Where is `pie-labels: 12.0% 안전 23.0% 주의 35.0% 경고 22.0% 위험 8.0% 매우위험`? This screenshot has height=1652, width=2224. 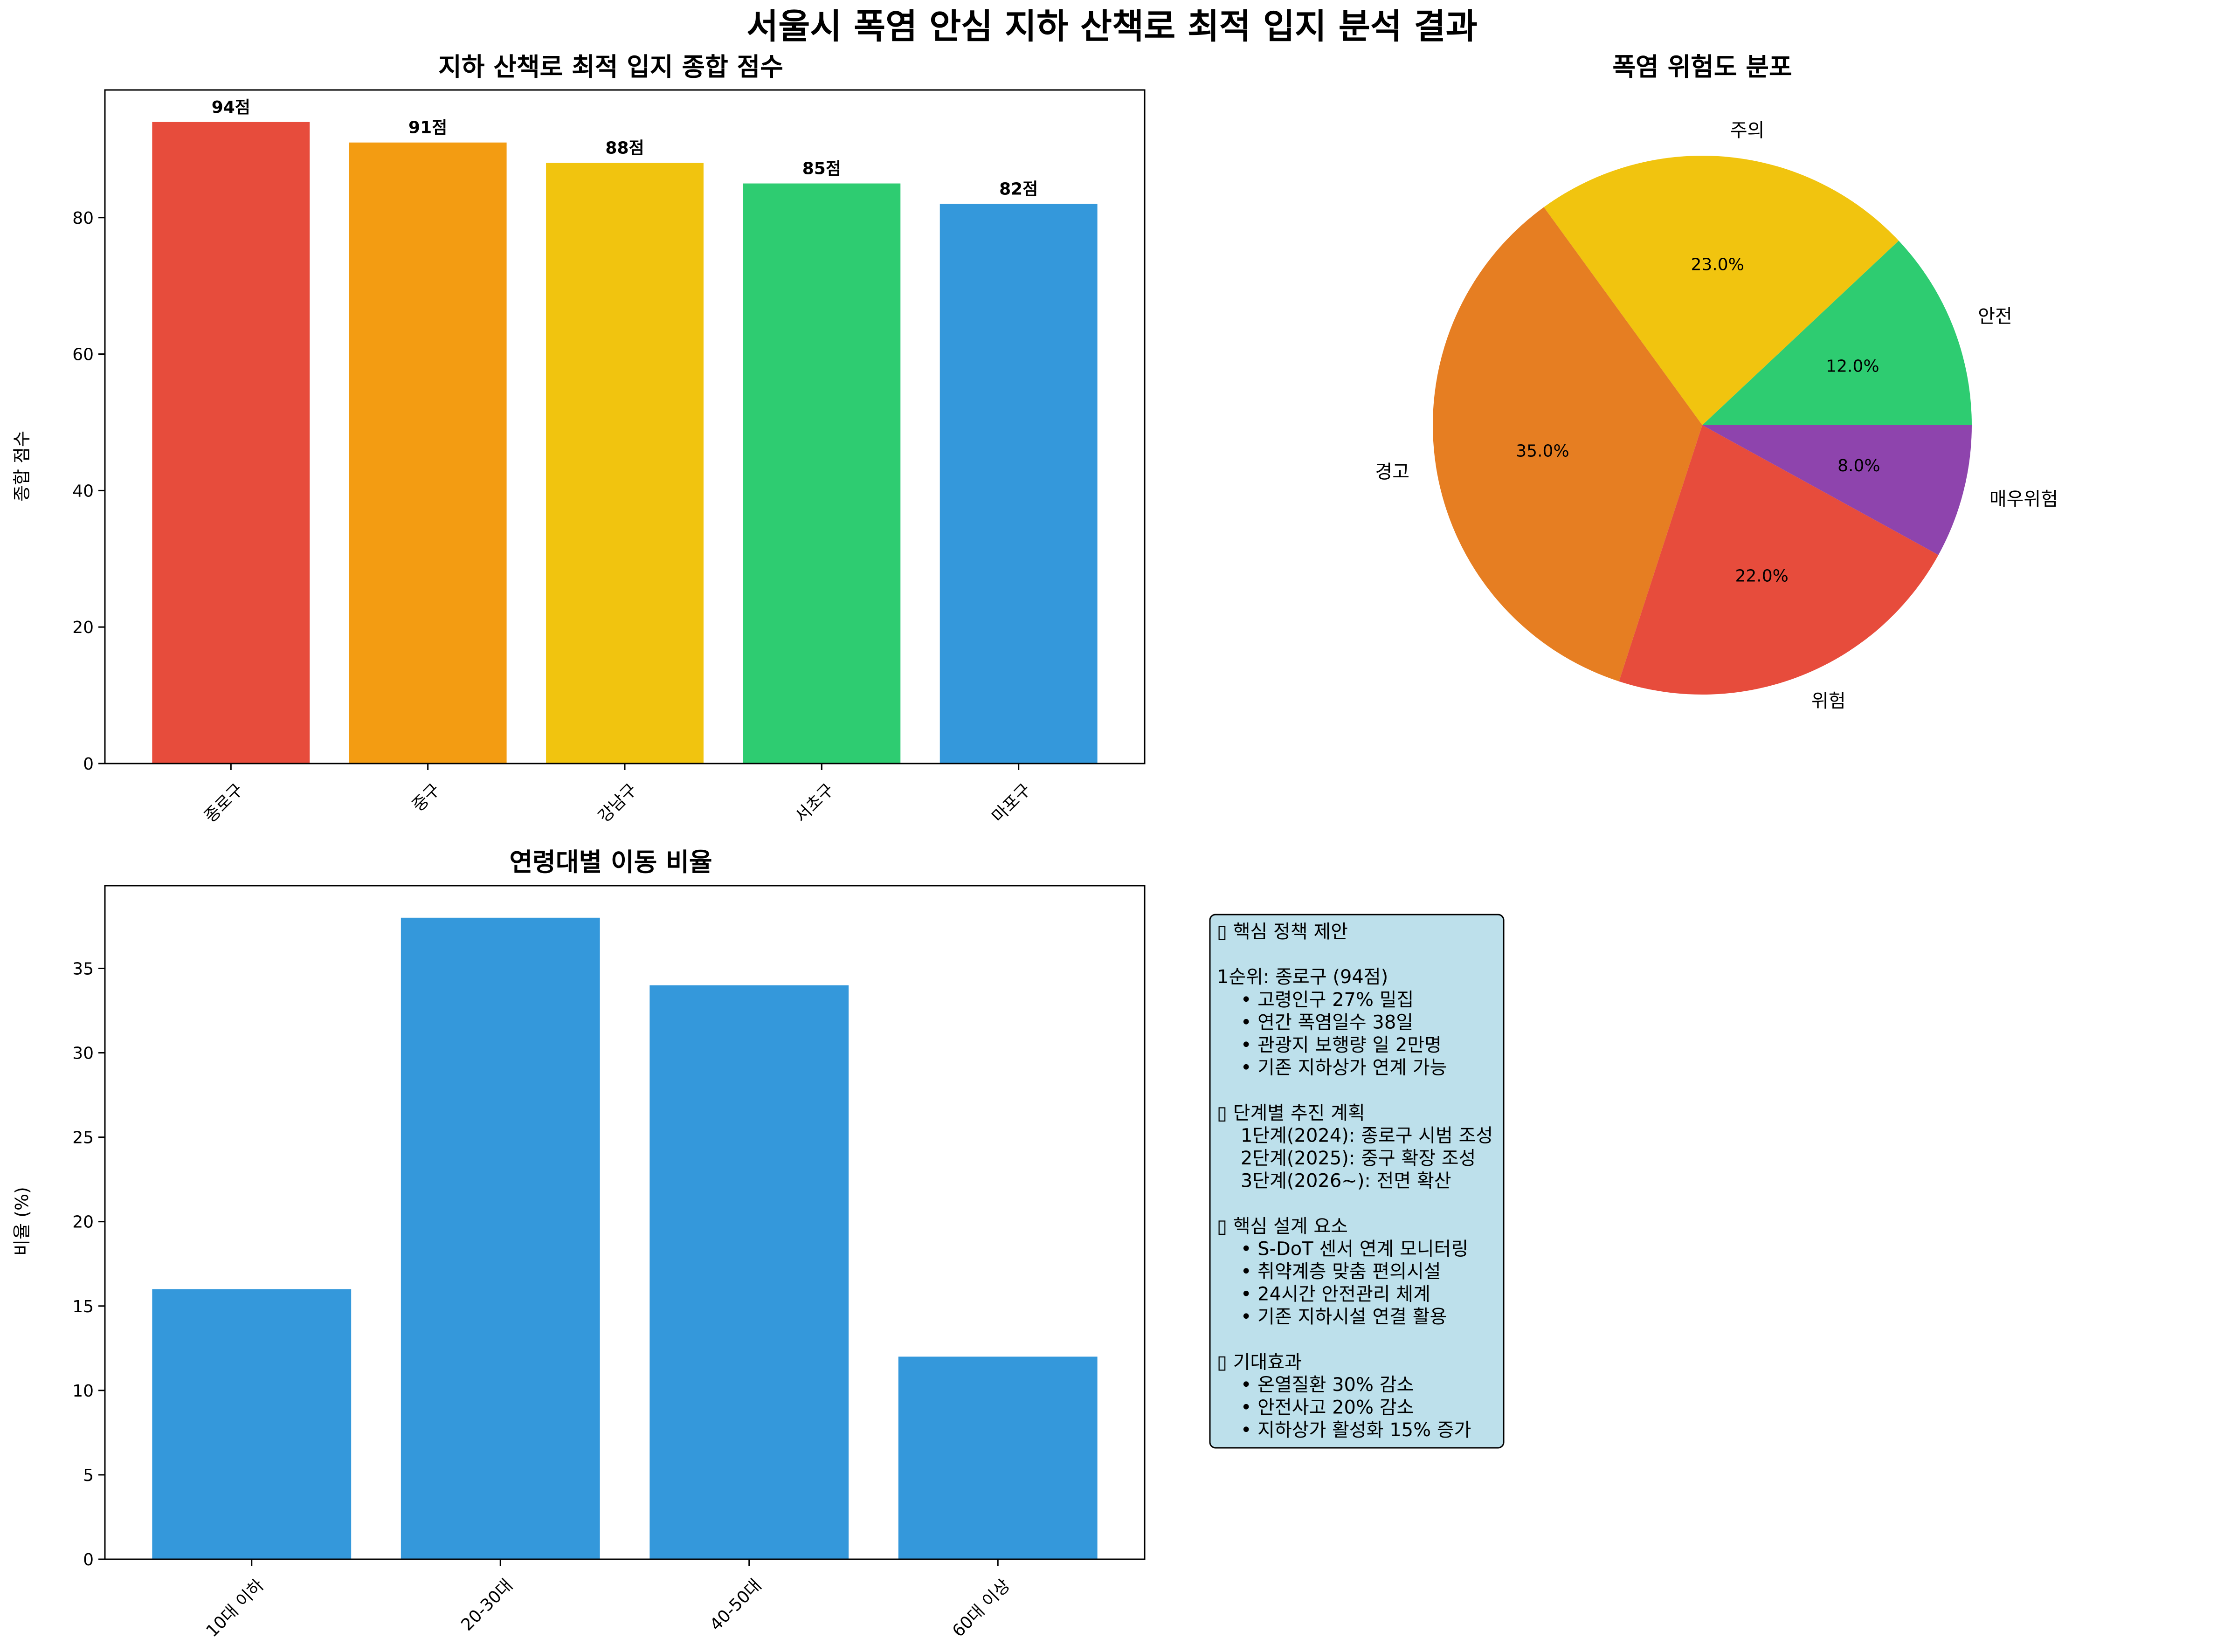
pie-labels: 12.0% 안전 23.0% 주의 35.0% 경고 22.0% 위험 8.0% 매우위험 is located at coordinates (1716, 416).